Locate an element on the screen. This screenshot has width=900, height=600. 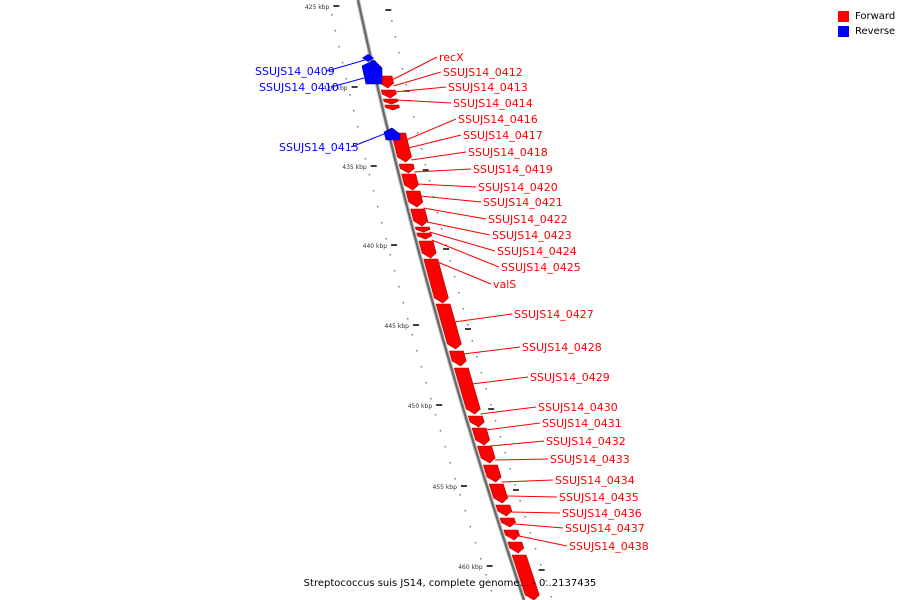
forward-gene-label: SSUJS14_0417 is located at coordinates (503, 135).